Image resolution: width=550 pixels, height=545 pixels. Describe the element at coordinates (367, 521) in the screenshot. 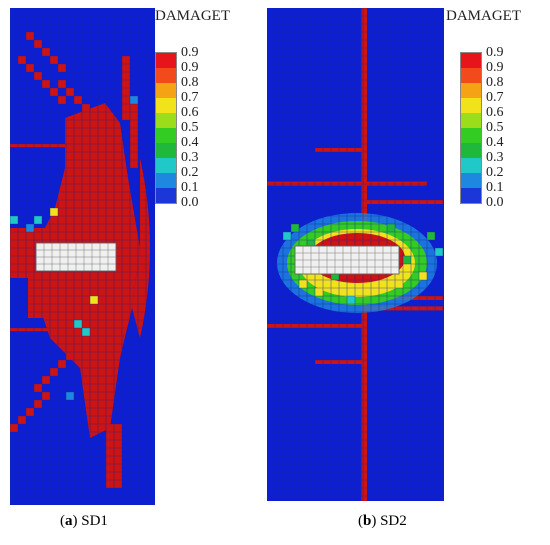

I see `caption-letter-sd2: b` at that location.